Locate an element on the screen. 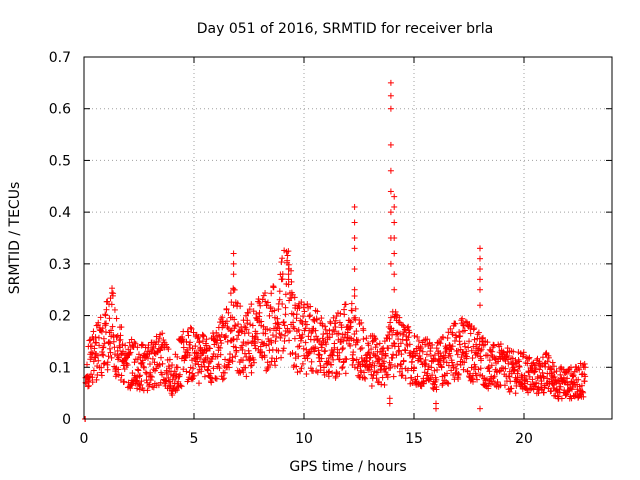  y-tick-label: 0.4 is located at coordinates (60, 213).